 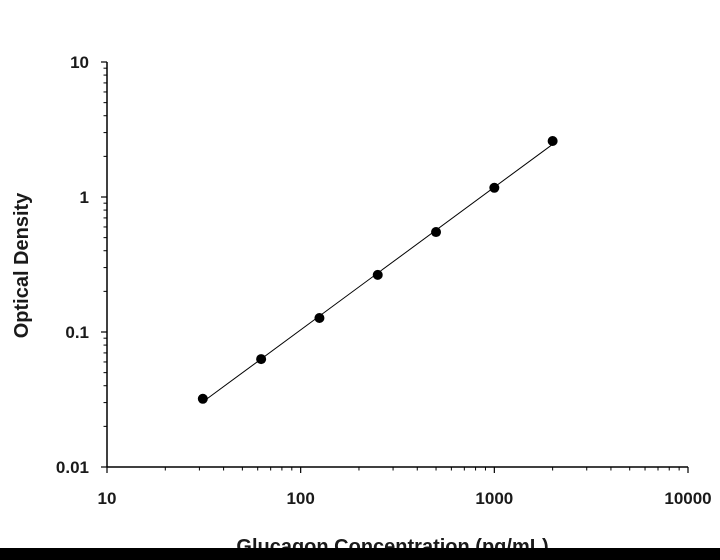 I want to click on x-tick-label: 10, so click(x=107, y=498).